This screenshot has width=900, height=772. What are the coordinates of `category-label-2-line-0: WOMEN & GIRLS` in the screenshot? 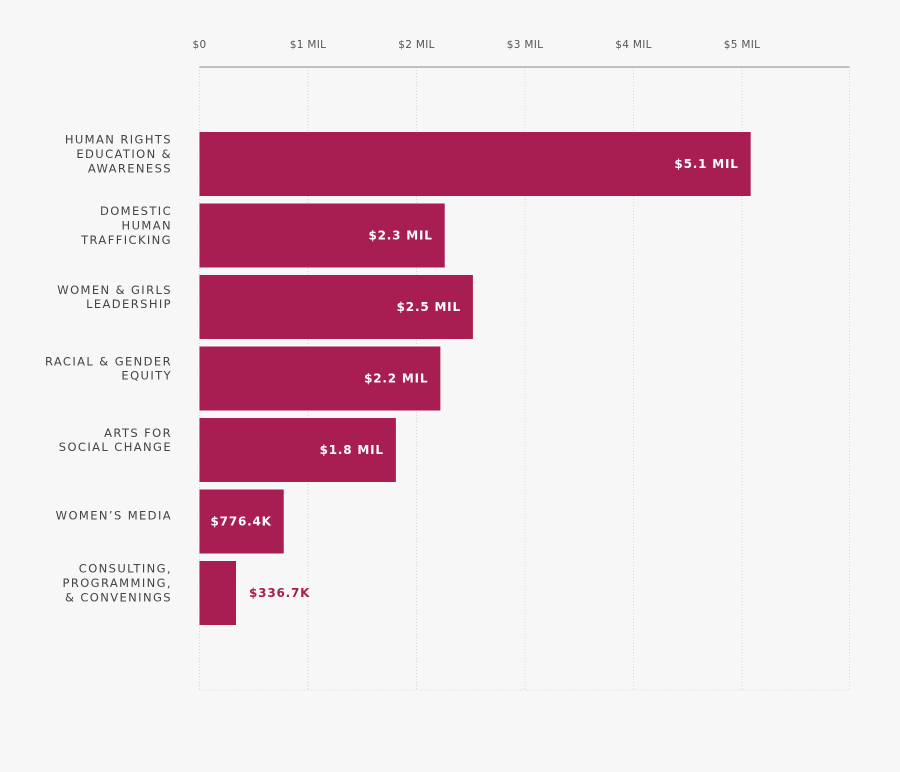 It's located at (114, 290).